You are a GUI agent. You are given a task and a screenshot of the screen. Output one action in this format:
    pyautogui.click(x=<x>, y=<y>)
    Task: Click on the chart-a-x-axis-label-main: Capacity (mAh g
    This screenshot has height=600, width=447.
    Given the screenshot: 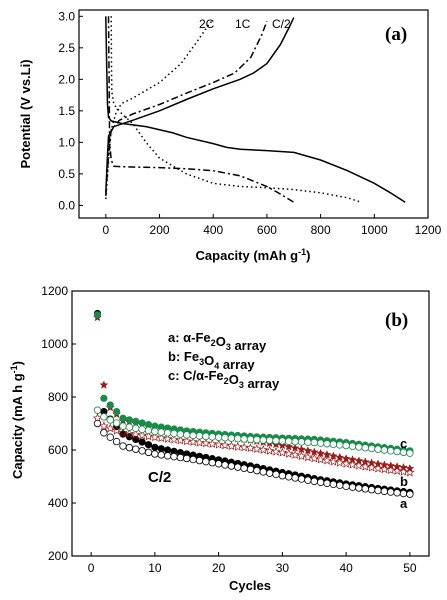 What is the action you would take?
    pyautogui.click(x=247, y=255)
    